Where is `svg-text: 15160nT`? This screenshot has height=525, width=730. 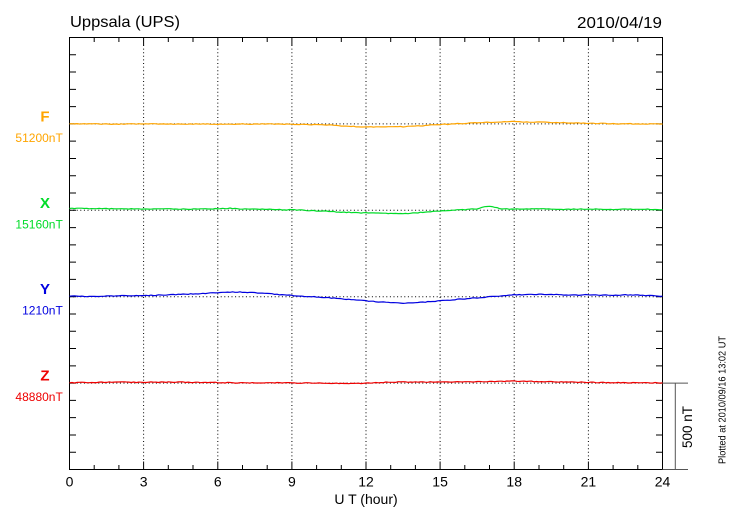
svg-text: 15160nT is located at coordinates (39, 224).